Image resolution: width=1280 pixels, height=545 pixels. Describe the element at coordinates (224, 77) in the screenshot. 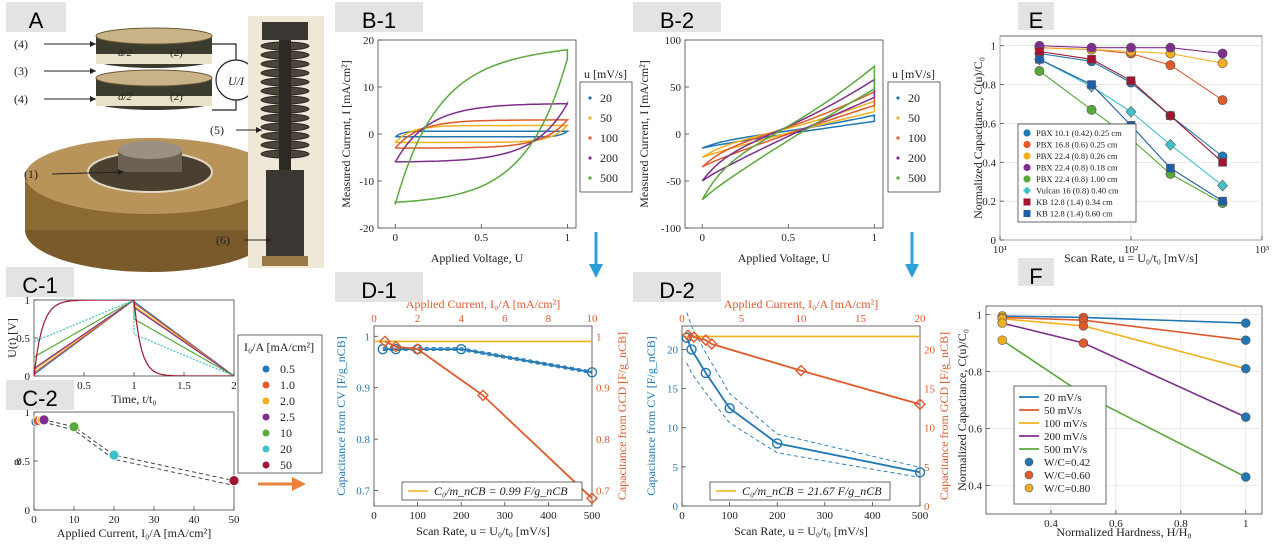

I see `circuit-wire` at that location.